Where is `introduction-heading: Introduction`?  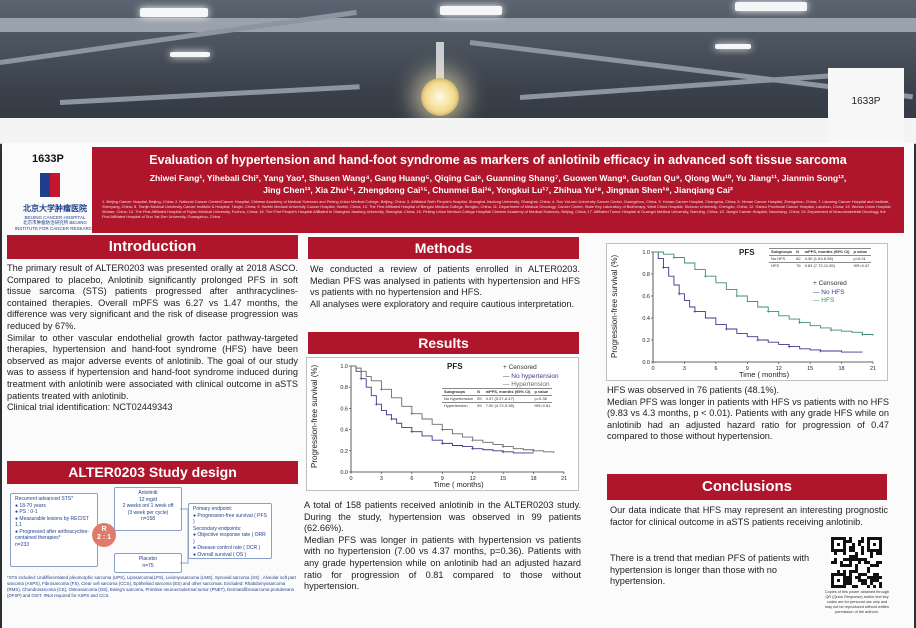
introduction-heading: Introduction is located at coordinates (152, 247).